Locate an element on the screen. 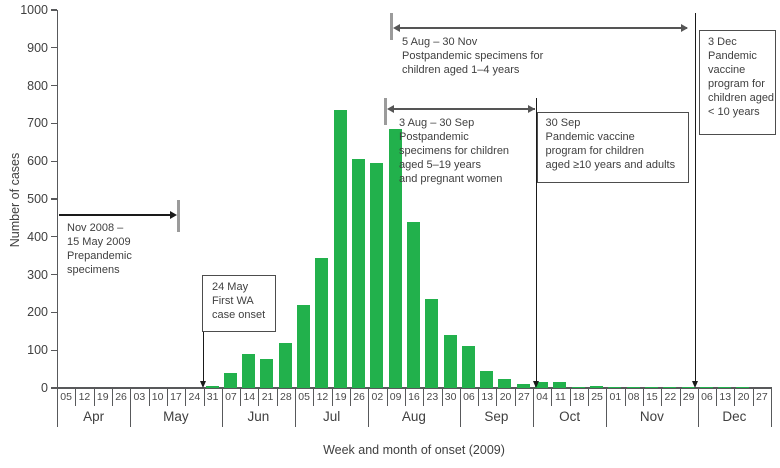 The image size is (780, 468). week-tick-label: 28 is located at coordinates (285, 397).